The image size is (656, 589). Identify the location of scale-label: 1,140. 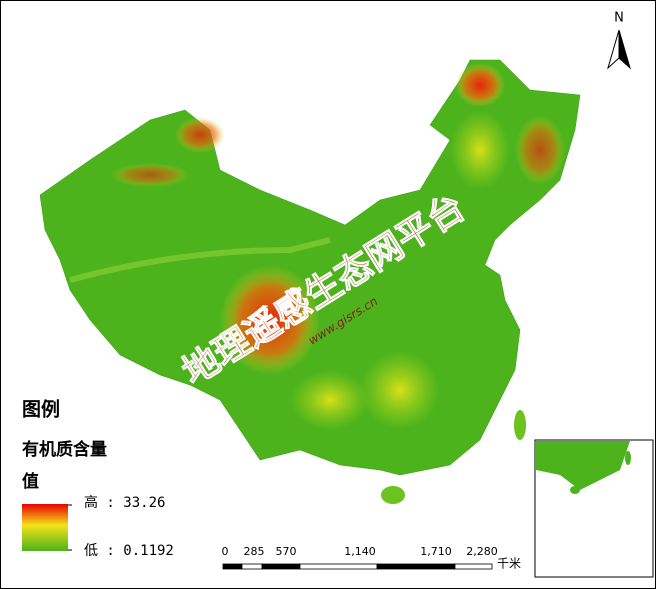
(360, 551).